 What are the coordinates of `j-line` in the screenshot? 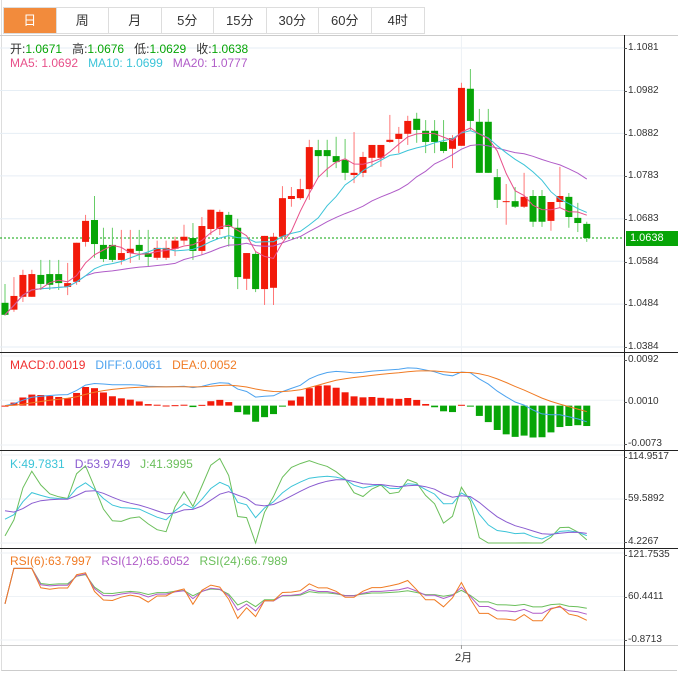 It's located at (296, 501).